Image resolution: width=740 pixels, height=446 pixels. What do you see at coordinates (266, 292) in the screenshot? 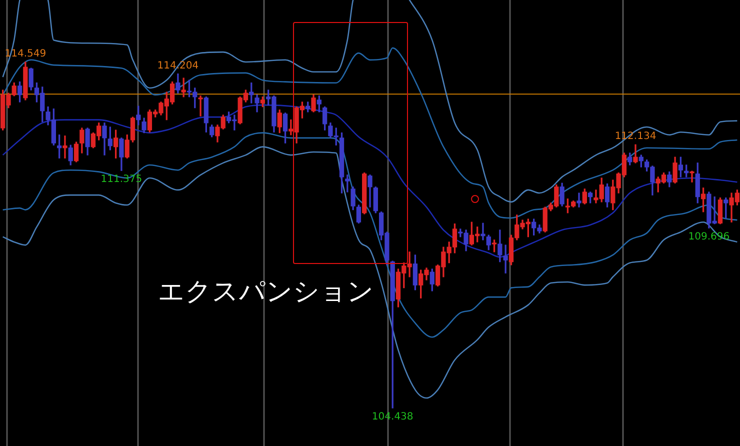
I see `annotation: エクスパンション` at bounding box center [266, 292].